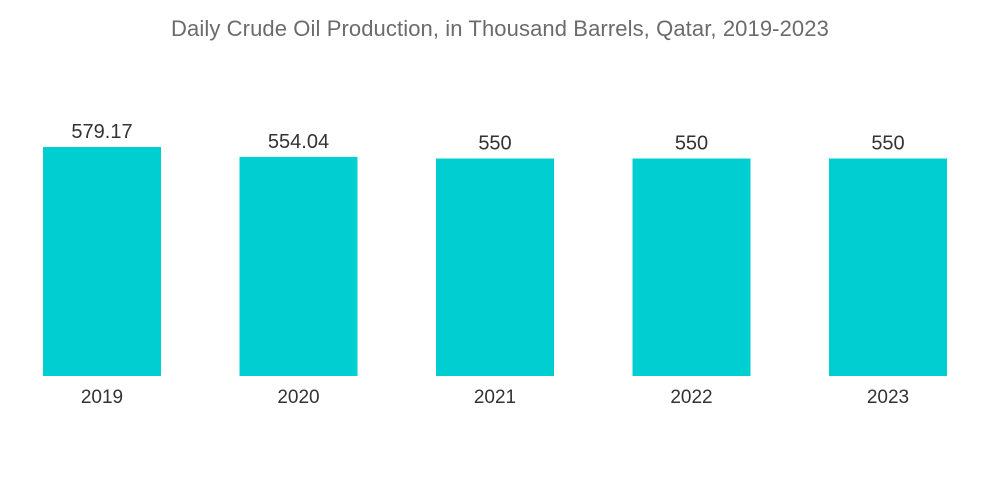 The height and width of the screenshot is (504, 1000). What do you see at coordinates (887, 144) in the screenshot?
I see `value-label-2023: 550` at bounding box center [887, 144].